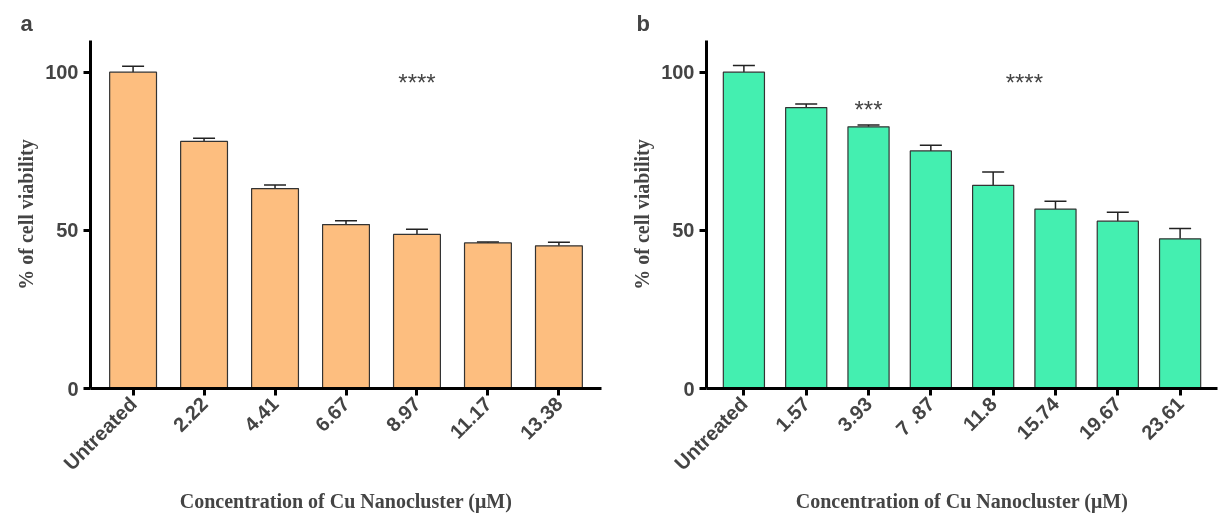 The width and height of the screenshot is (1232, 518). Describe the element at coordinates (915, 416) in the screenshot. I see `x-tick-label: 7 .87` at that location.